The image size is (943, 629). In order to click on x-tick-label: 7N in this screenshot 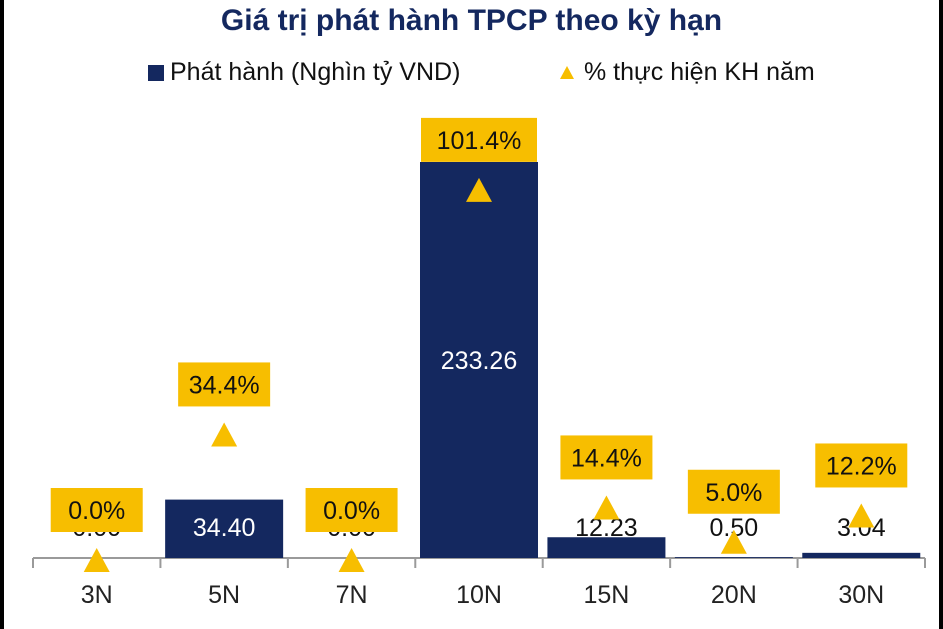, I will do `click(352, 595)`.